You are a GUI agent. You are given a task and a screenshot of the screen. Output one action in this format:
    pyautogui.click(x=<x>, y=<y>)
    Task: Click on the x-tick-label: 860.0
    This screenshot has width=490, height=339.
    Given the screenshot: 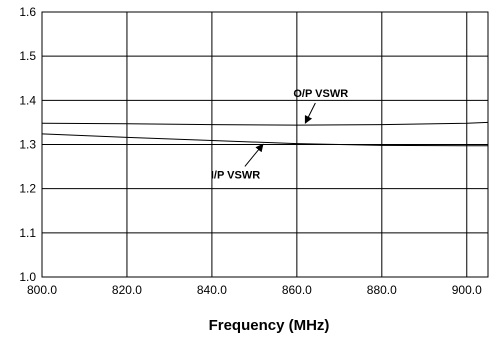 What is the action you would take?
    pyautogui.click(x=297, y=290)
    